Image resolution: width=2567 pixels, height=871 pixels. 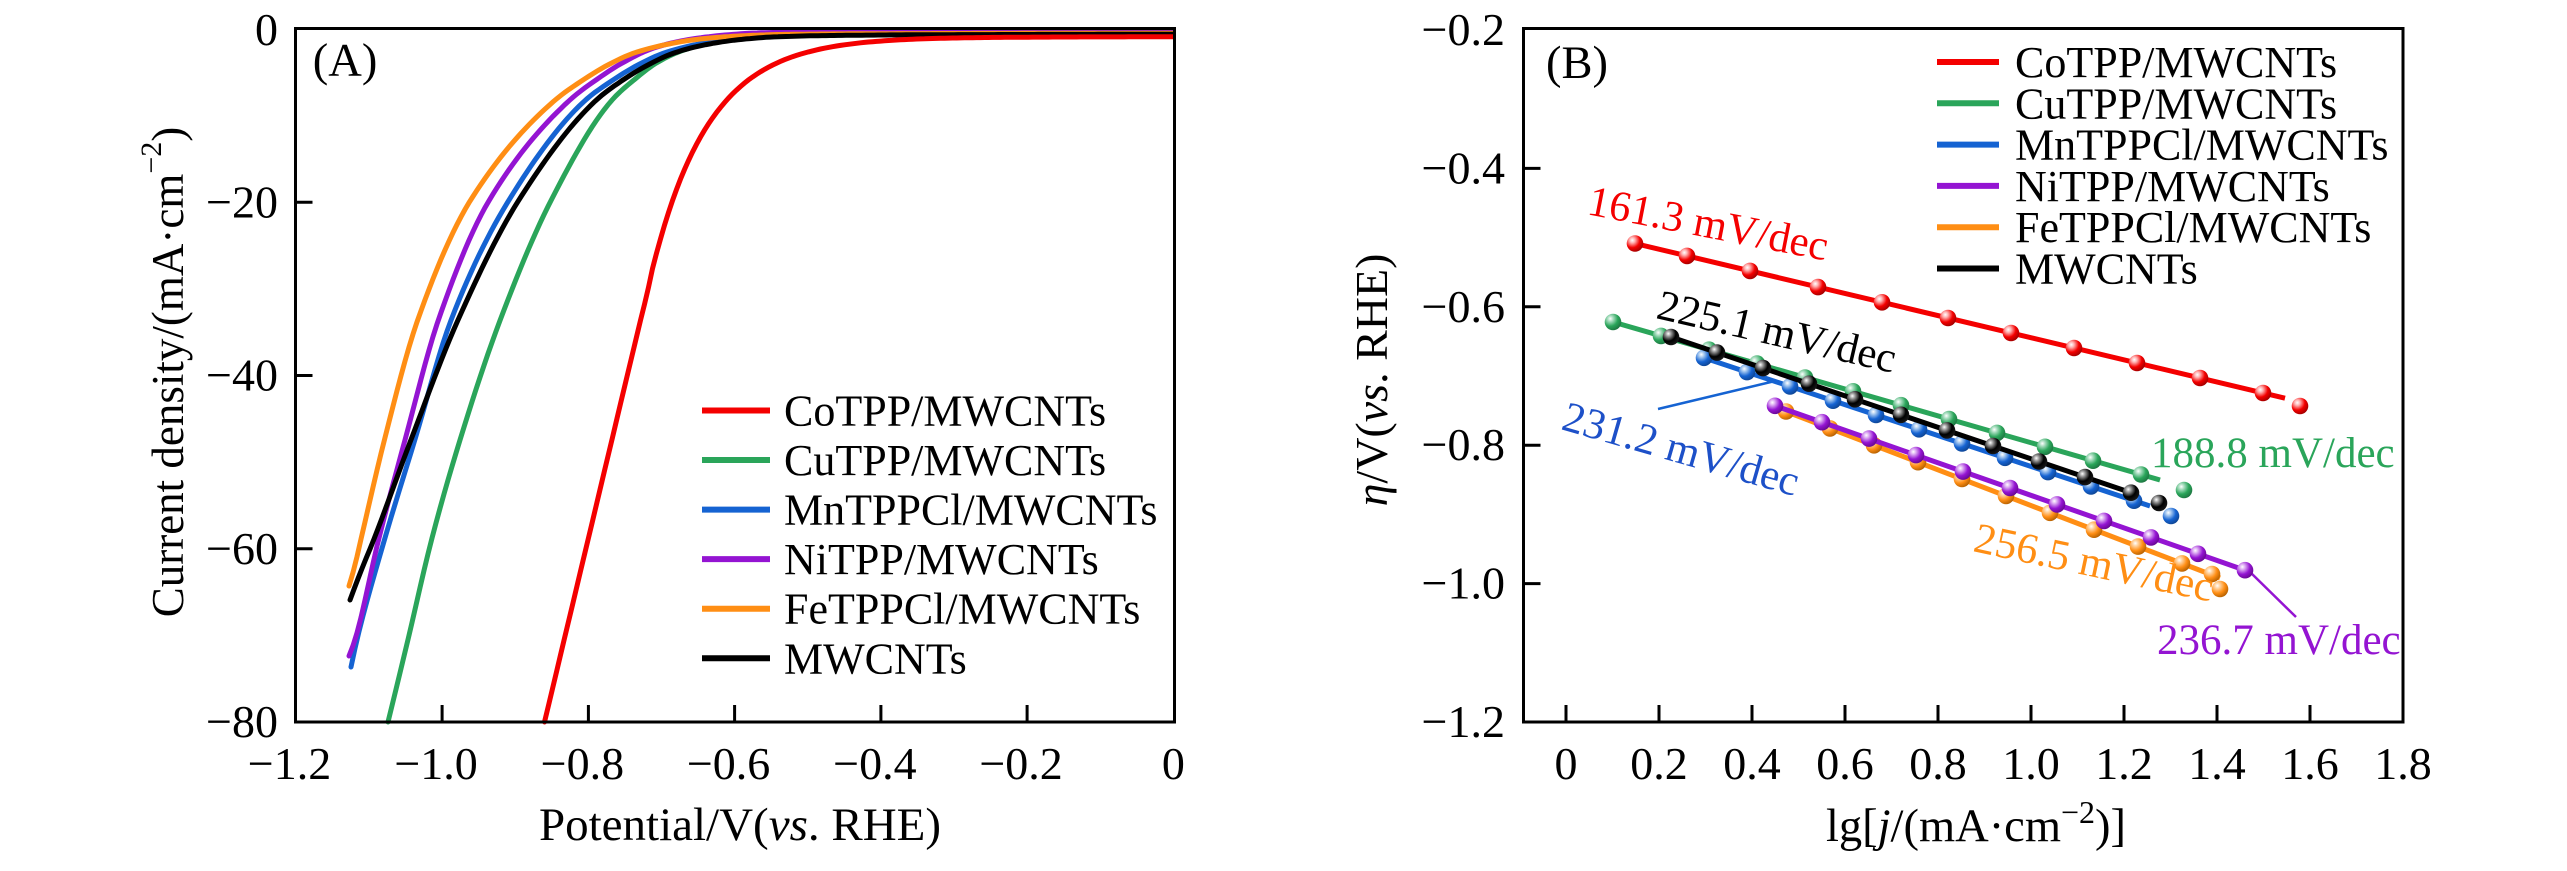 What do you see at coordinates (740, 825) in the screenshot?
I see `svg-text: Potential/V(vs. RHE)` at bounding box center [740, 825].